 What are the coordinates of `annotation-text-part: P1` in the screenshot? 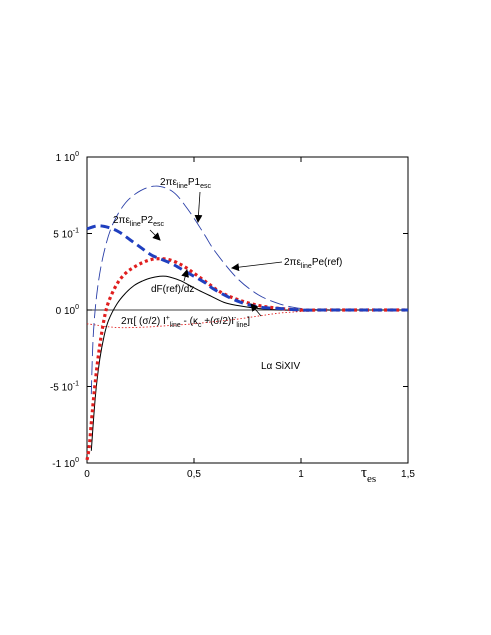 It's located at (194, 182).